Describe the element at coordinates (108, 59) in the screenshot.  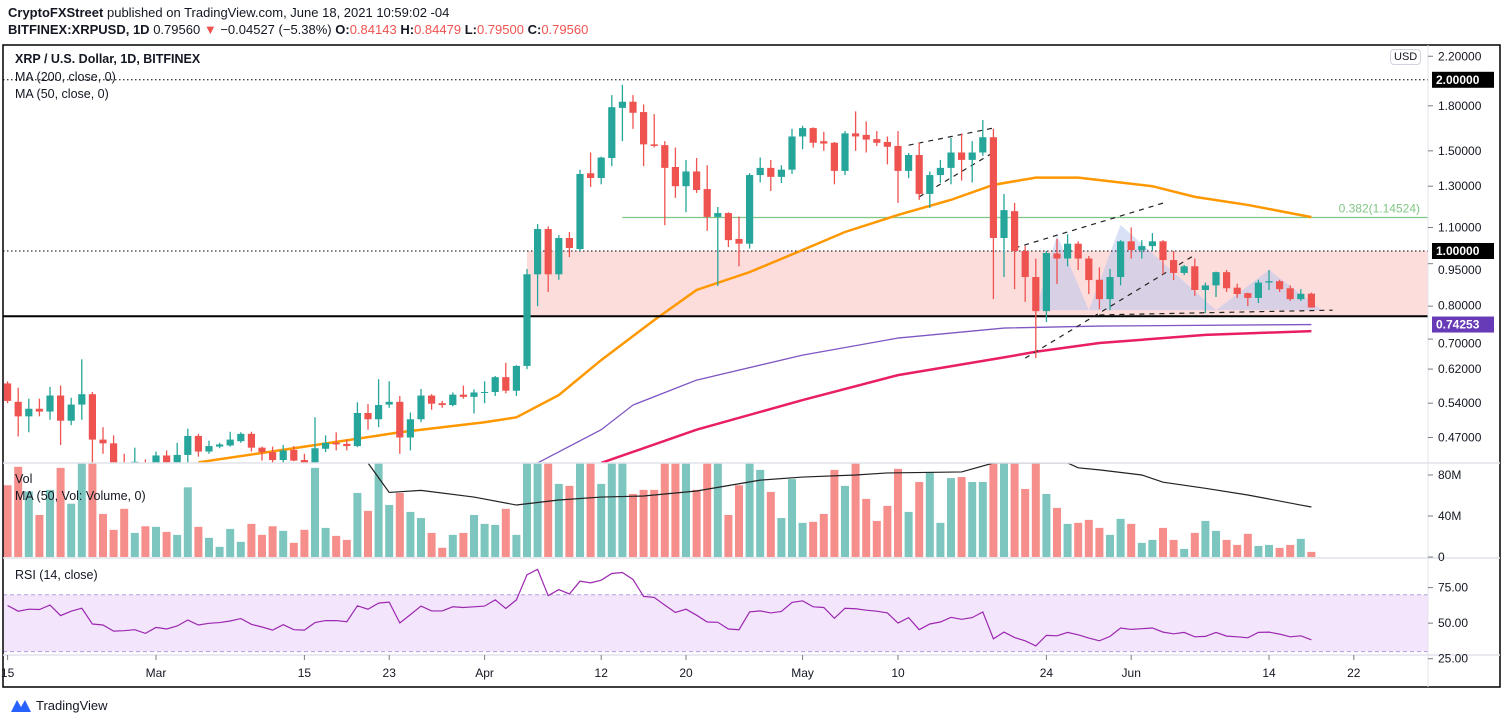
I see `legend-title: XRP / U.S. Dollar, 1D, BITFINEX` at that location.